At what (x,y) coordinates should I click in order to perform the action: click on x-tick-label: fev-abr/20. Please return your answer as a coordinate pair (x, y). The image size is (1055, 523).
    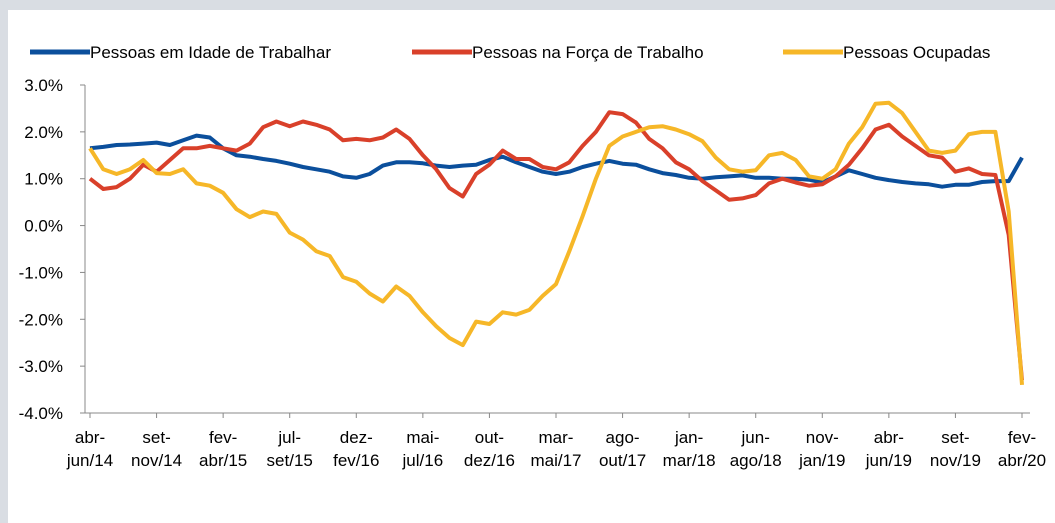
    Looking at the image, I should click on (1022, 449).